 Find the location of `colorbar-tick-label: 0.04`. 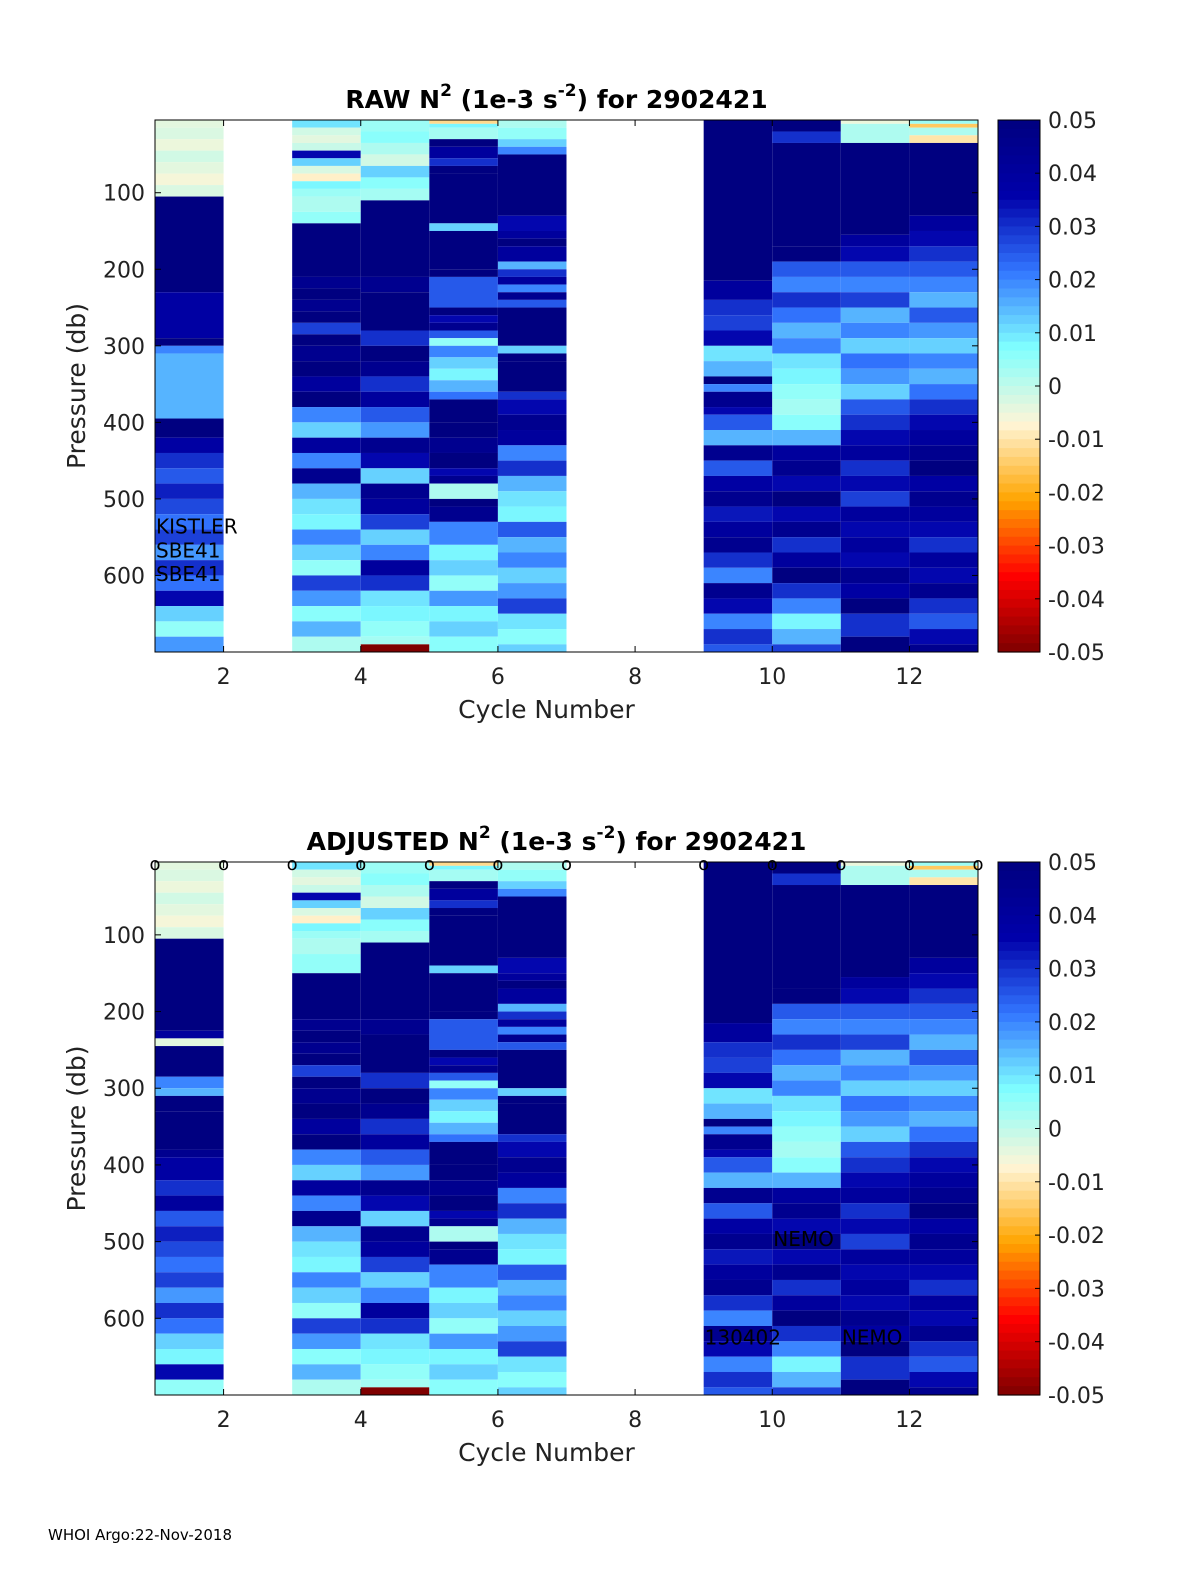

colorbar-tick-label: 0.04 is located at coordinates (1072, 916).